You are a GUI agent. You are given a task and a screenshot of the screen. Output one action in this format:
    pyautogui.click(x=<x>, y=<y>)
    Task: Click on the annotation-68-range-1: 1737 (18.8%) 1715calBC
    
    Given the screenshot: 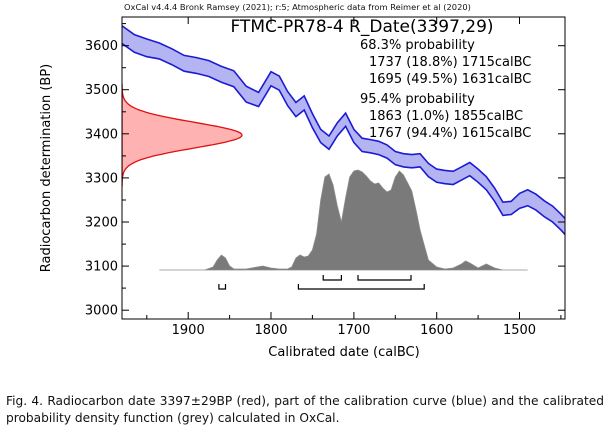 What is the action you would take?
    pyautogui.click(x=450, y=62)
    